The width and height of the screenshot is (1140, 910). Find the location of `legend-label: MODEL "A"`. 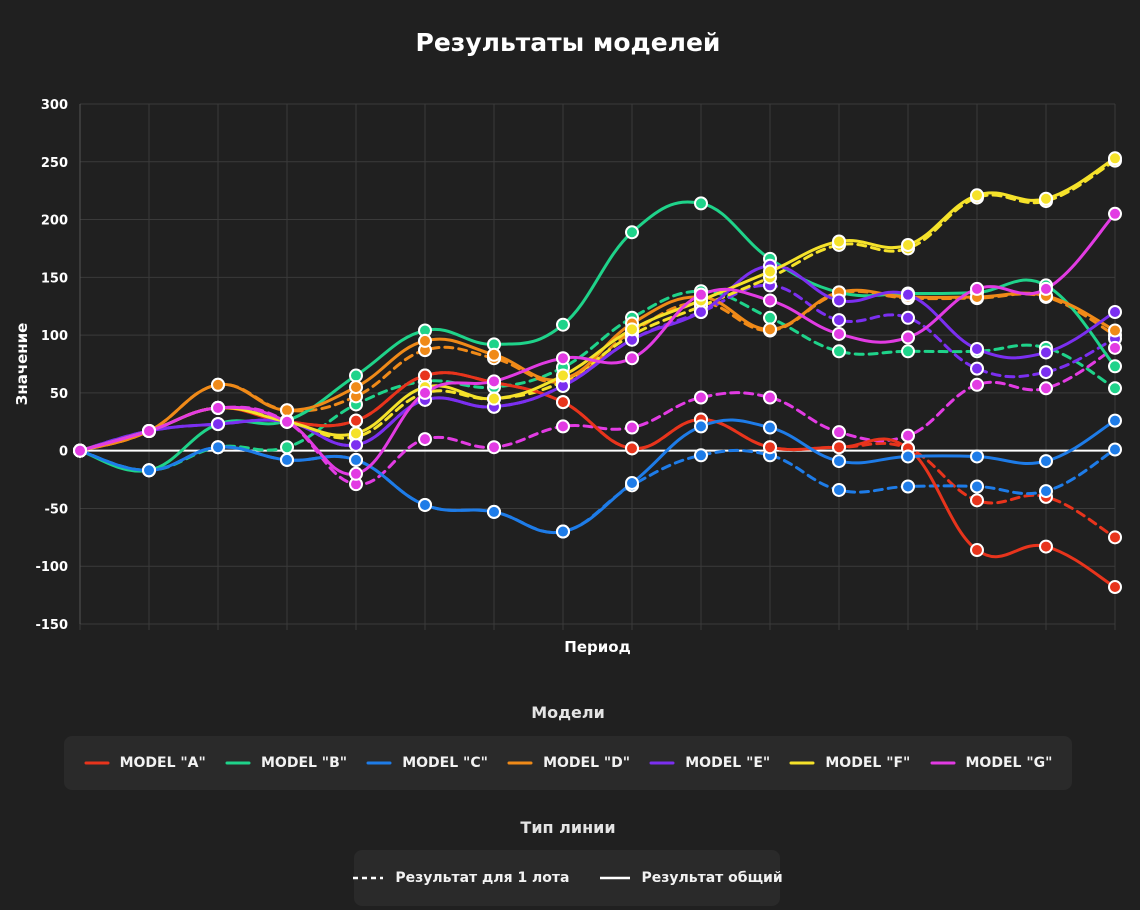

legend-label: MODEL "A" is located at coordinates (162, 763).